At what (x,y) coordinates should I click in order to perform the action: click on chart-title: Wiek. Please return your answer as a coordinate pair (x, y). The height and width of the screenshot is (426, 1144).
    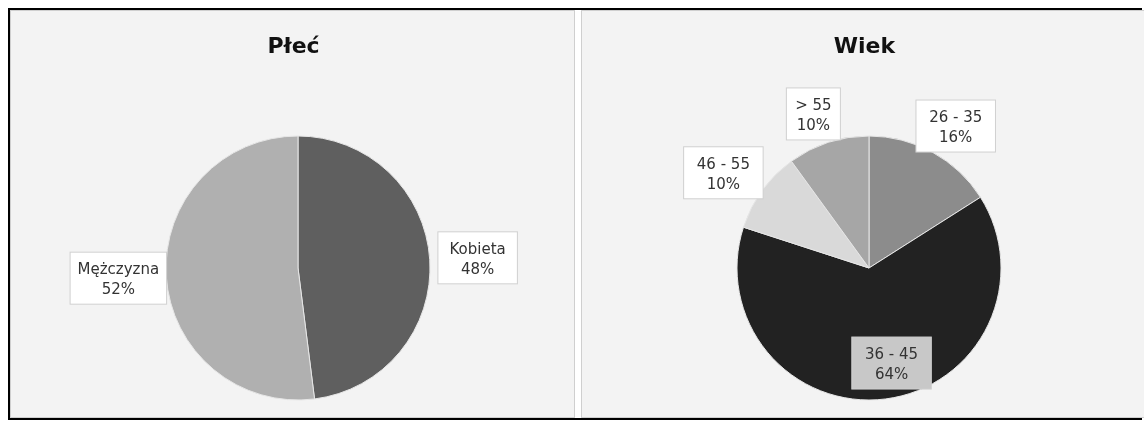
    Looking at the image, I should click on (864, 45).